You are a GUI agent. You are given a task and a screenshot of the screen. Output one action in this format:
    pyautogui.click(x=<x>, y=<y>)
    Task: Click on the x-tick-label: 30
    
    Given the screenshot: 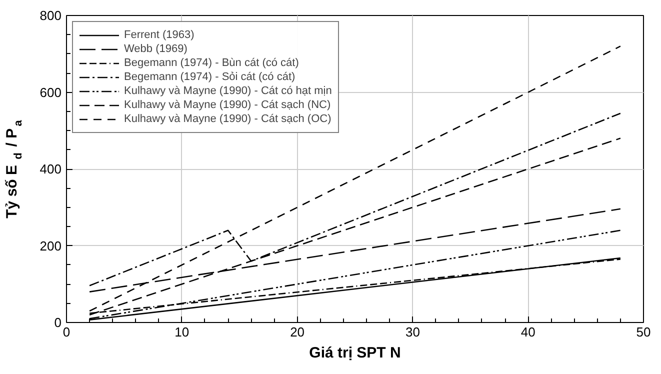 What is the action you would take?
    pyautogui.click(x=412, y=332)
    